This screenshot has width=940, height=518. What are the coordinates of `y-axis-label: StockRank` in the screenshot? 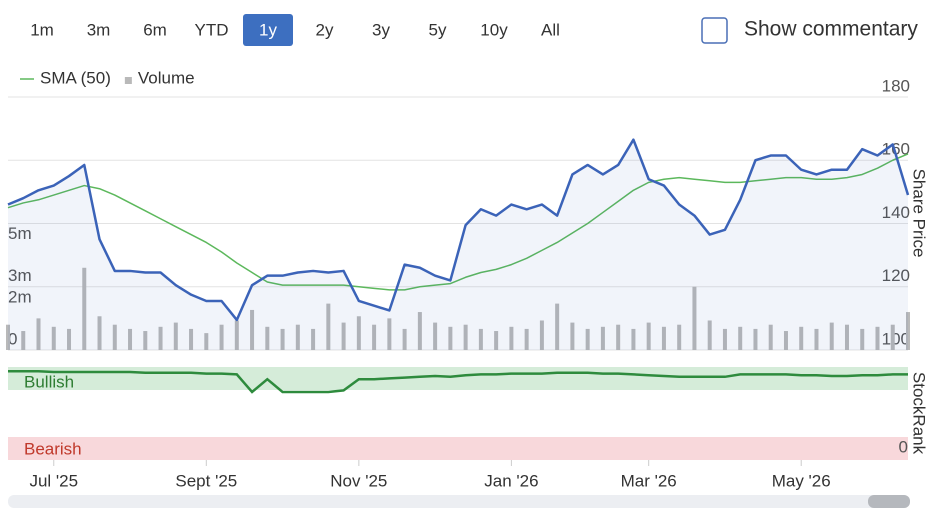 It's located at (919, 413).